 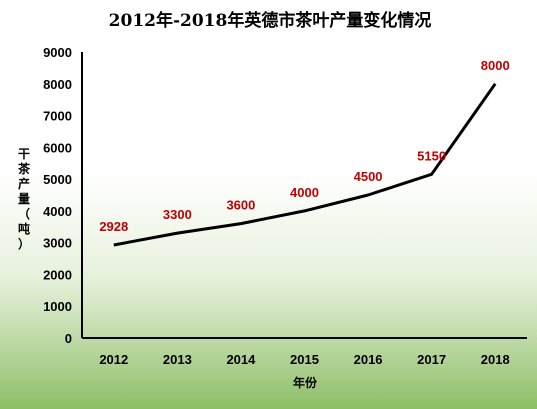 I want to click on y-axis-title-char: （, so click(x=24, y=213).